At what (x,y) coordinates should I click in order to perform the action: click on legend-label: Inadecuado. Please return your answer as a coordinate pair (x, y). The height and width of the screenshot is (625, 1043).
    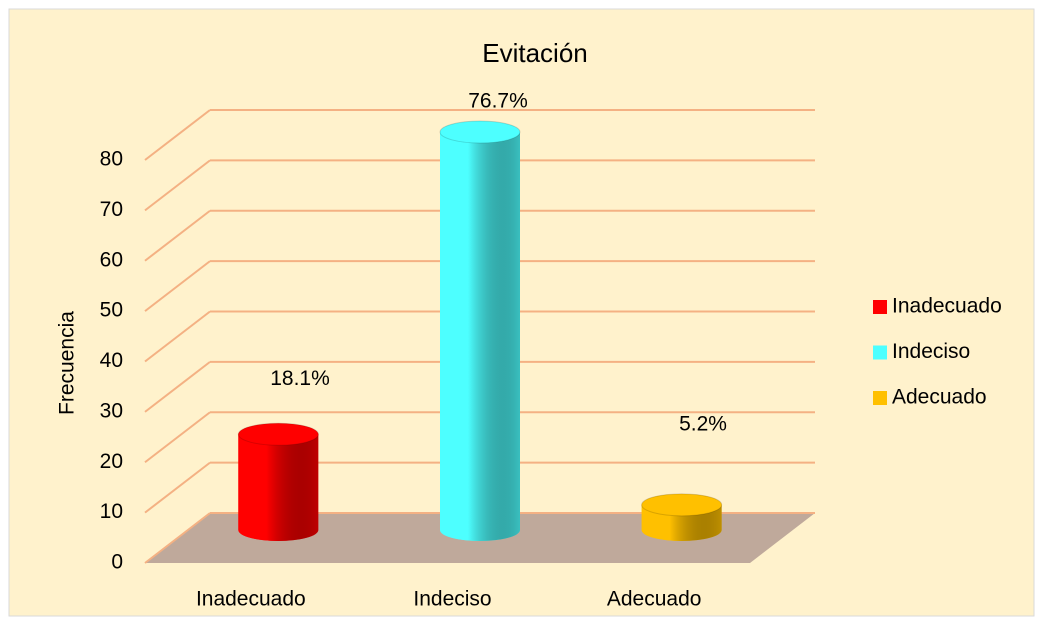
    Looking at the image, I should click on (947, 306).